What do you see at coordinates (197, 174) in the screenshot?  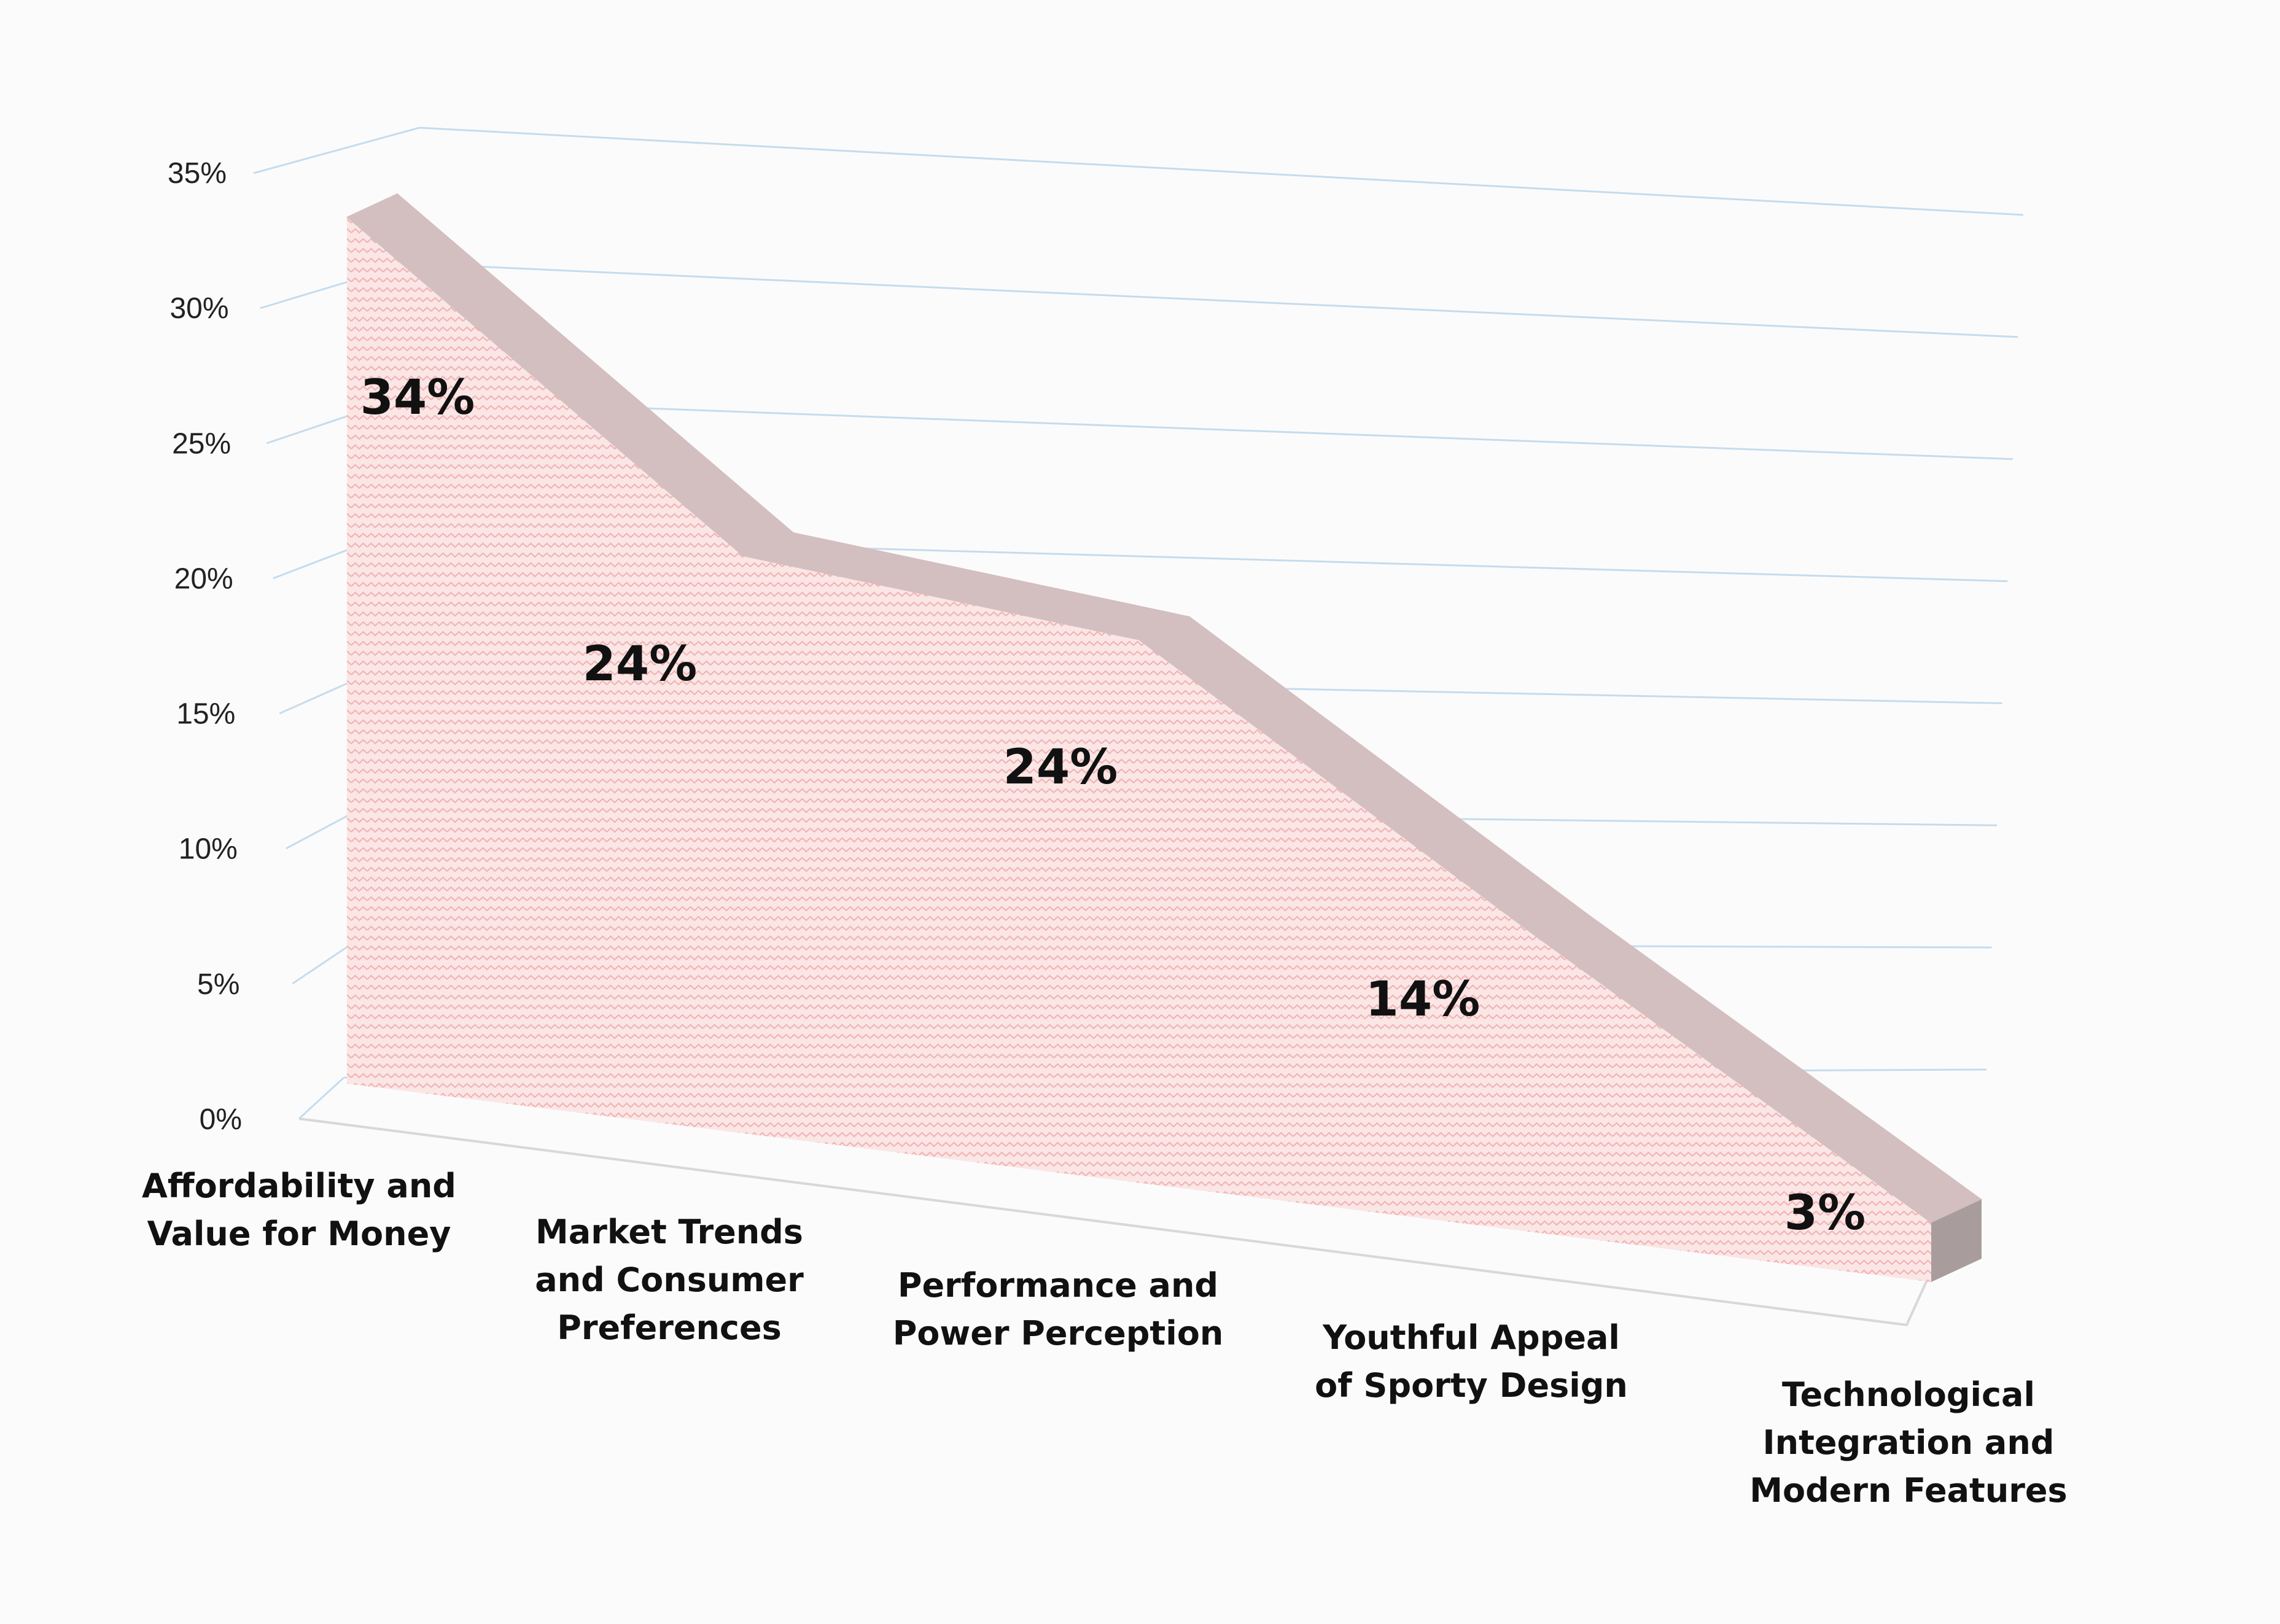 I see `y-tick-label: 35%` at bounding box center [197, 174].